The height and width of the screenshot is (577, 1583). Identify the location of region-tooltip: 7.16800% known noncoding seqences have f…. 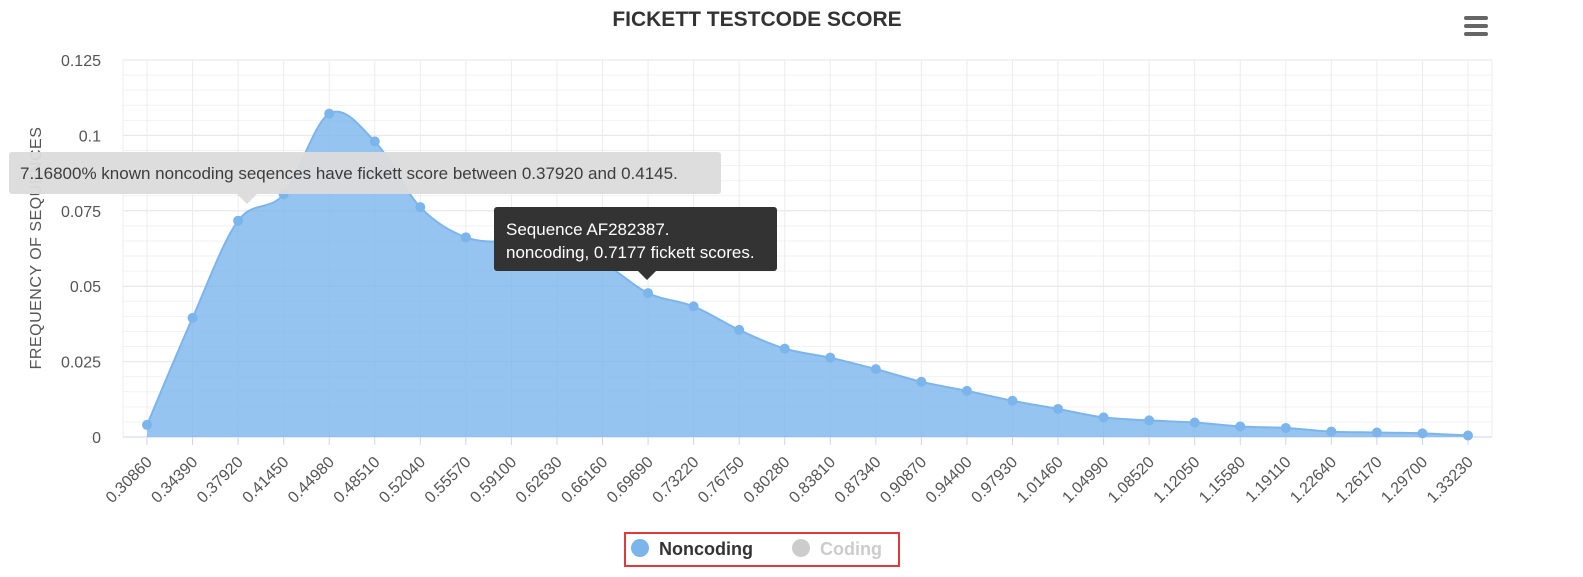
(365, 178).